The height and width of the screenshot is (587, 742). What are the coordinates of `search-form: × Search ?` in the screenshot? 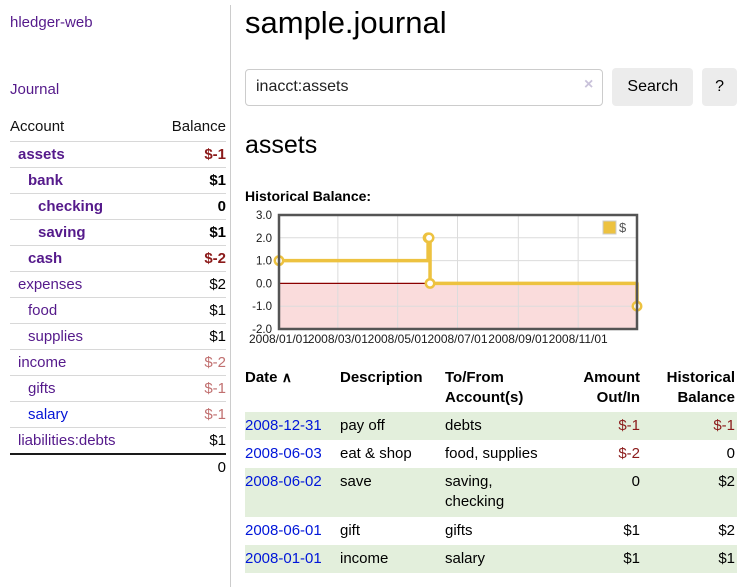 It's located at (491, 87).